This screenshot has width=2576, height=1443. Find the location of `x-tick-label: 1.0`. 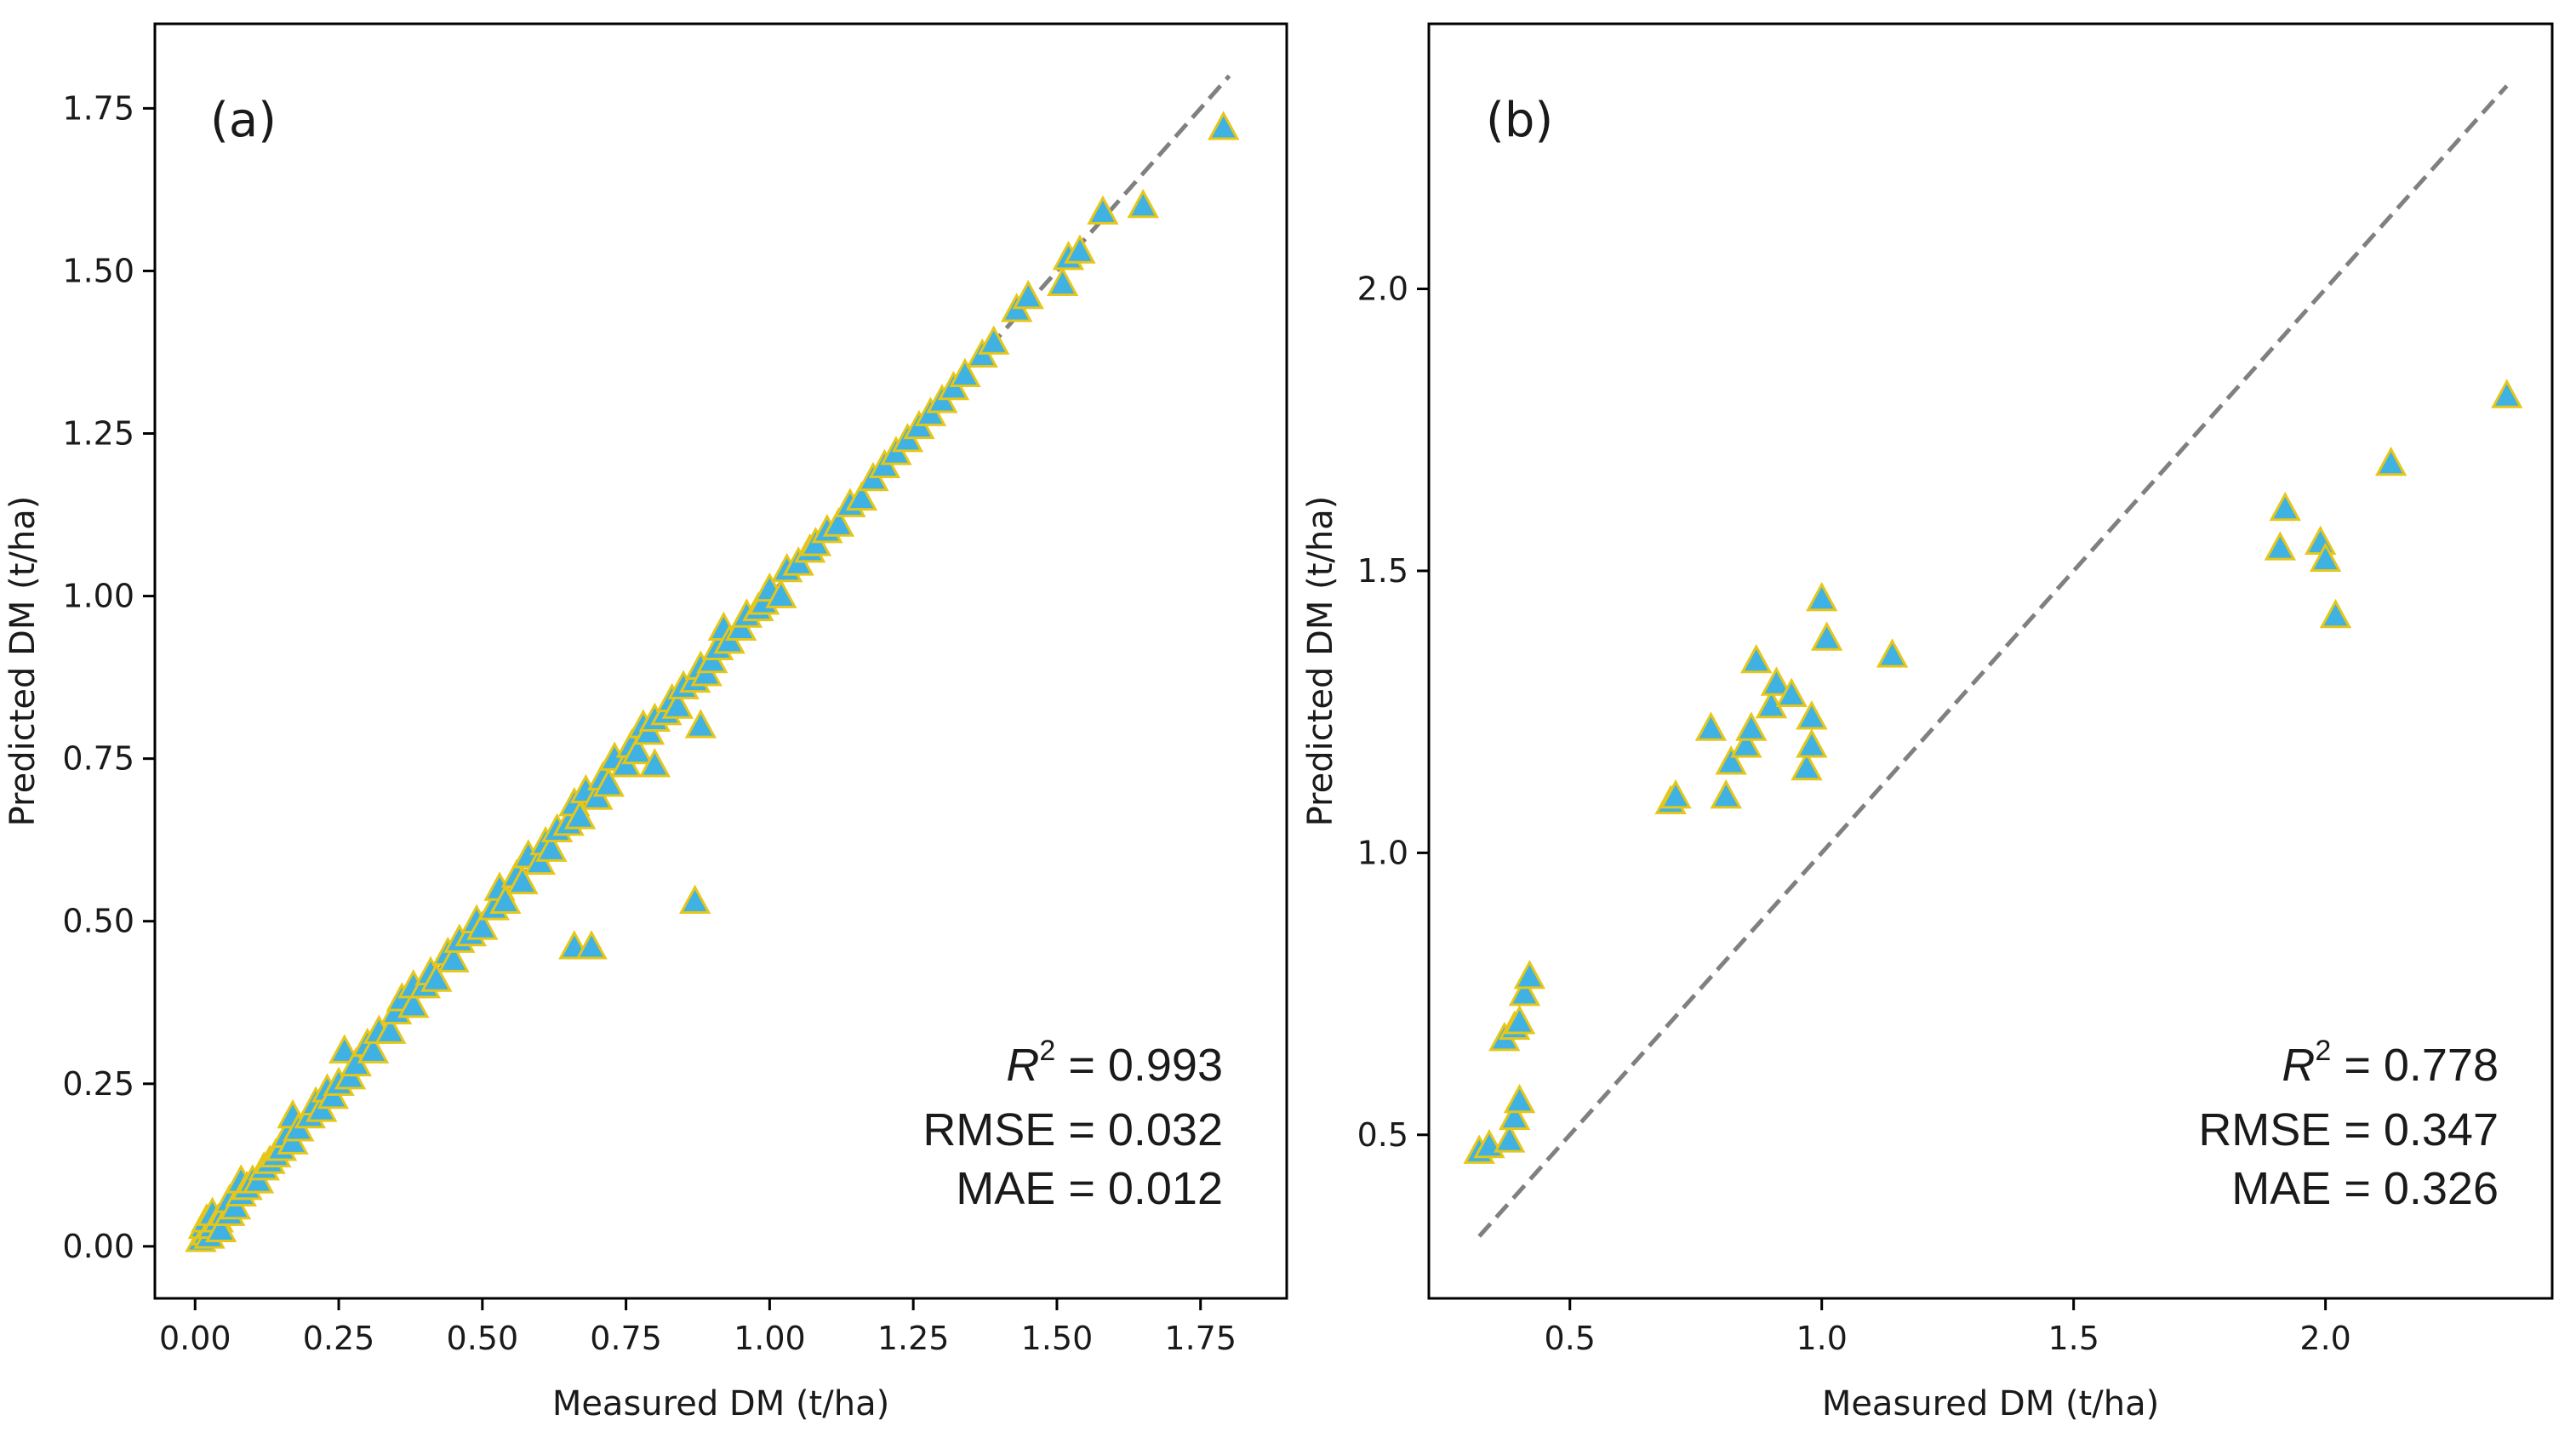

x-tick-label: 1.0 is located at coordinates (1821, 1338).